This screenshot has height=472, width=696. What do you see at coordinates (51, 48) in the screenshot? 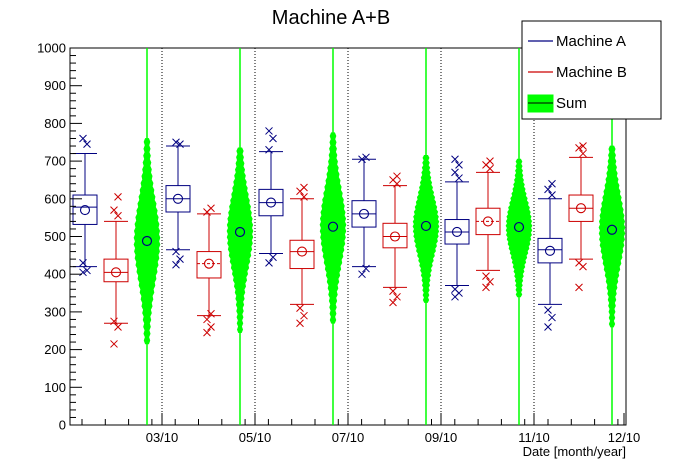
I see `y-tick-label: 1000` at bounding box center [51, 48].